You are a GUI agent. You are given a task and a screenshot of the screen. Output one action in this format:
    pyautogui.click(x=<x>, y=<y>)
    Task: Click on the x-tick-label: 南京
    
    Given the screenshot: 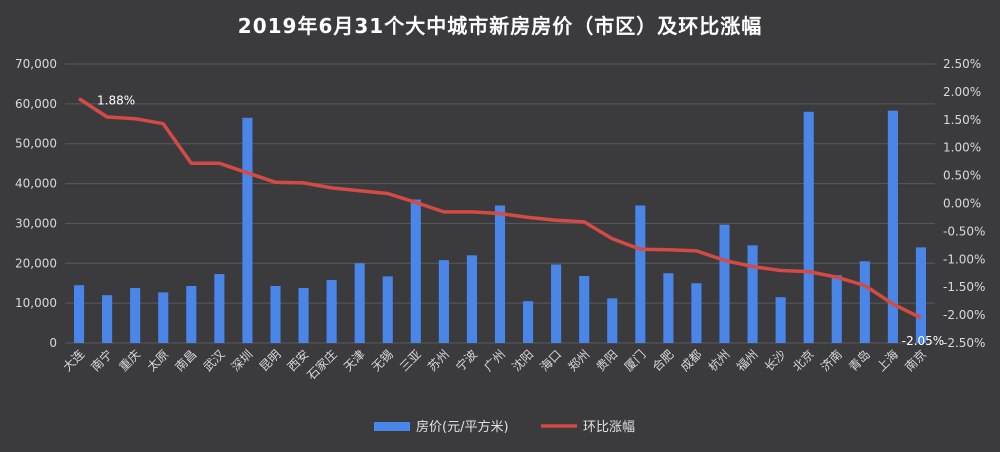 What is the action you would take?
    pyautogui.click(x=916, y=361)
    